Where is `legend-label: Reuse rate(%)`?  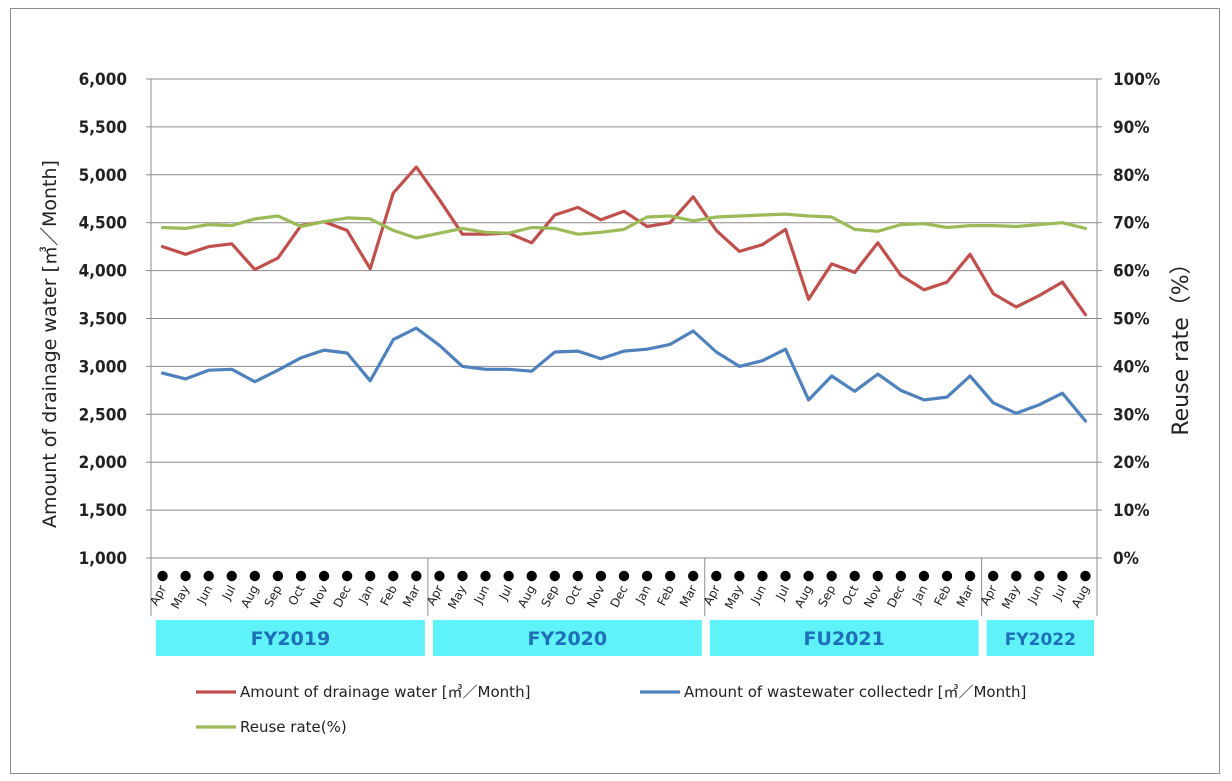
legend-label: Reuse rate(%) is located at coordinates (293, 727).